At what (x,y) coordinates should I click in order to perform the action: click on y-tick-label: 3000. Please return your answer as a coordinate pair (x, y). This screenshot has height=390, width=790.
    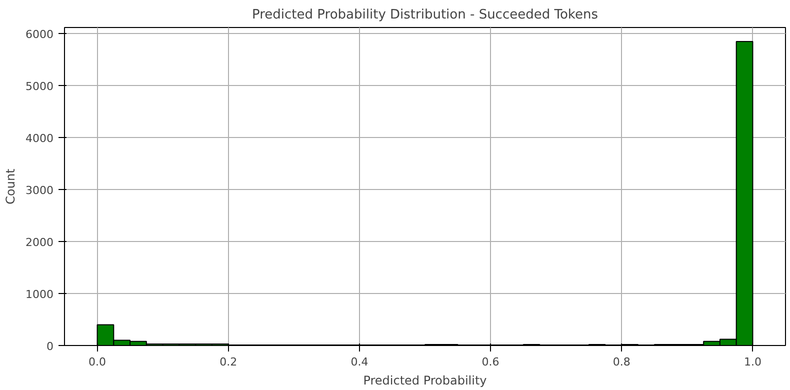
    Looking at the image, I should click on (40, 191).